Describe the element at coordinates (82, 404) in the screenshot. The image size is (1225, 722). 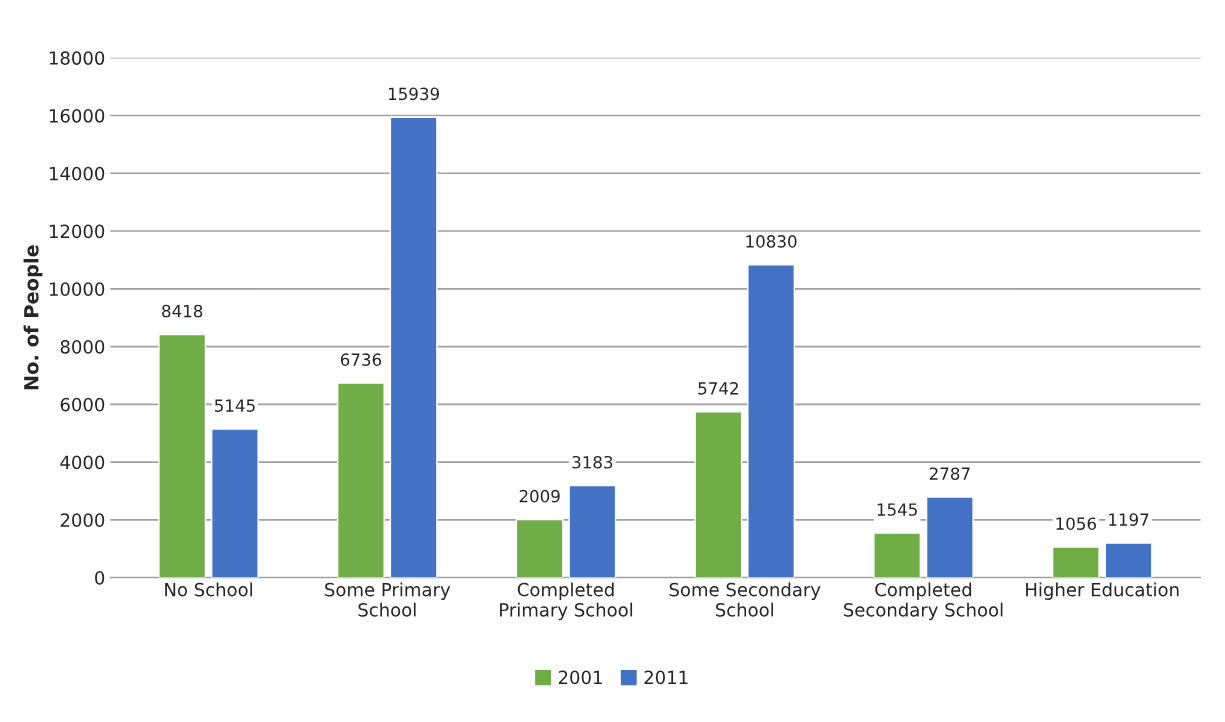
I see `y-tick-label: 6000` at that location.